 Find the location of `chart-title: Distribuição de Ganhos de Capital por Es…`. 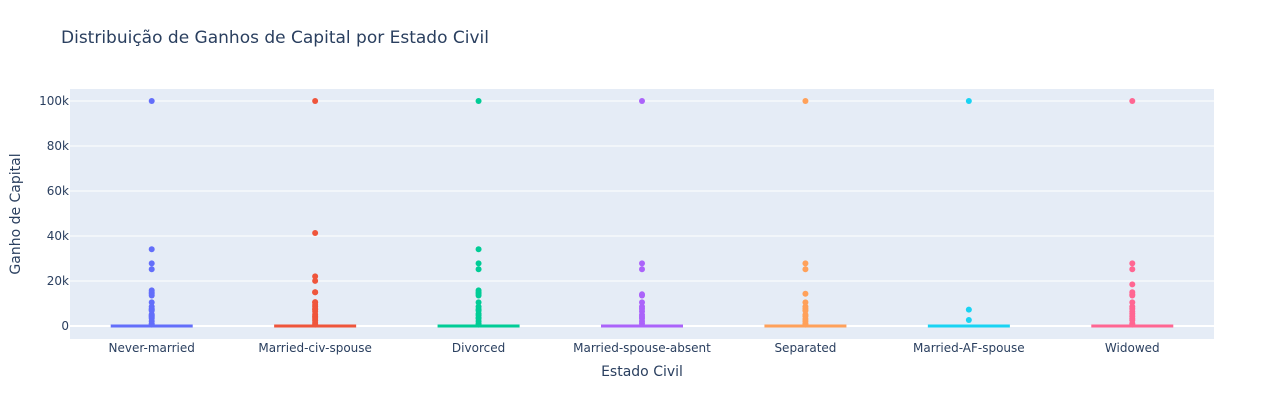

chart-title: Distribuição de Ganhos de Capital por Es… is located at coordinates (275, 38).